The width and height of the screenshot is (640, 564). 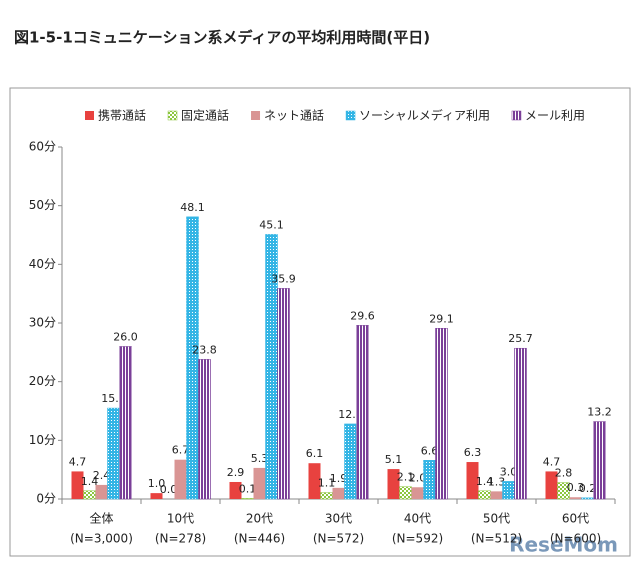 I want to click on x-tick-note: (N=278), so click(x=180, y=539).